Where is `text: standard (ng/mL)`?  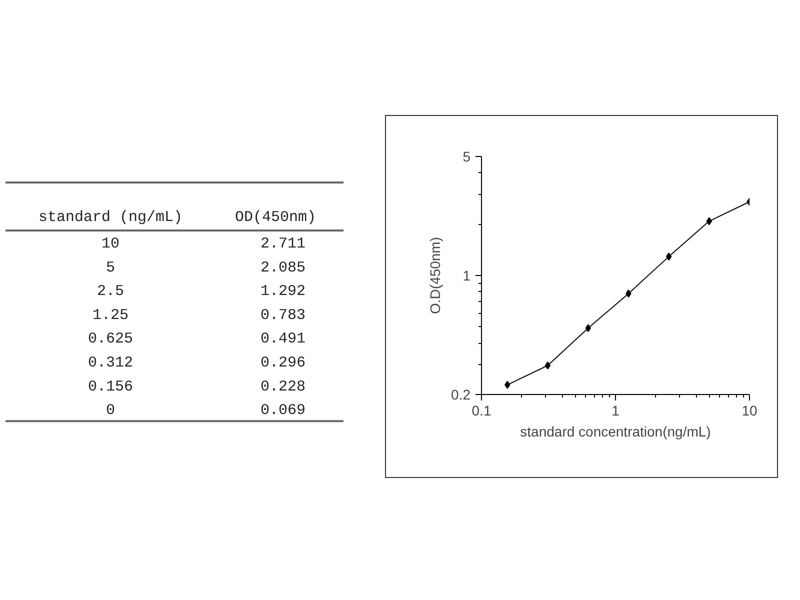
text: standard (ng/mL) is located at coordinates (110, 217).